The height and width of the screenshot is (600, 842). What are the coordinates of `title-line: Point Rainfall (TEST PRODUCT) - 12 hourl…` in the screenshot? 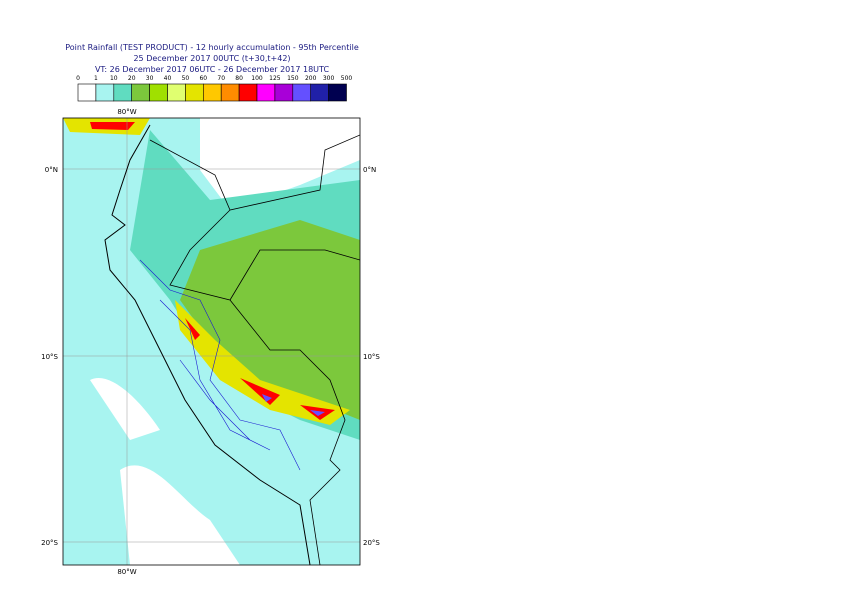 It's located at (212, 47).